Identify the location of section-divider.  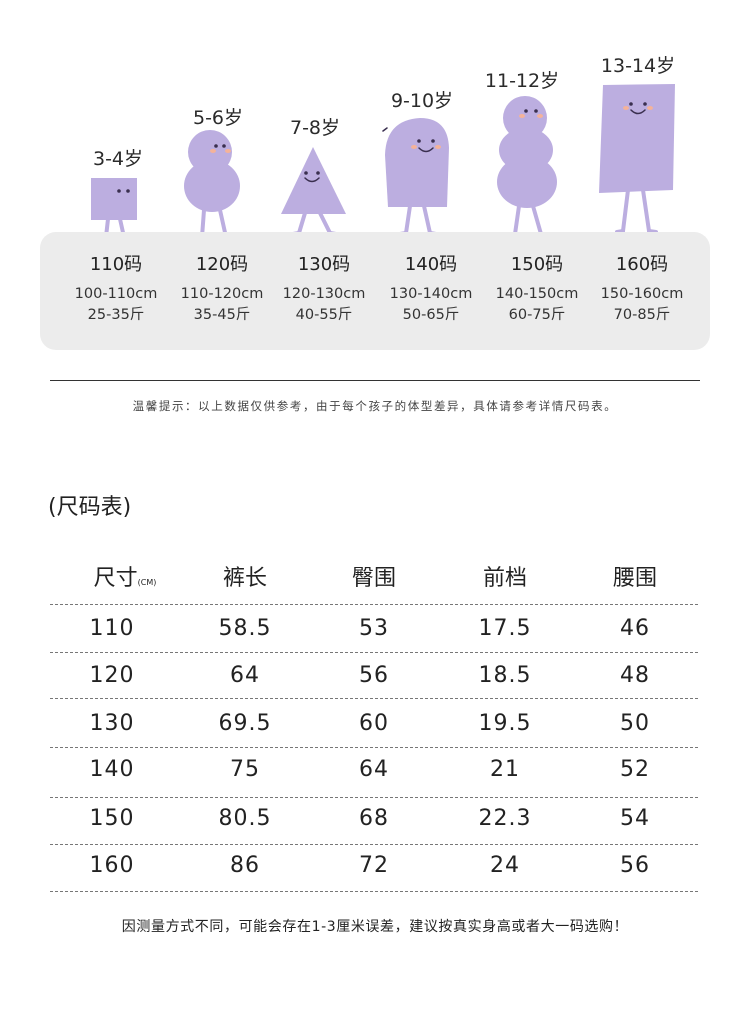
(375, 380).